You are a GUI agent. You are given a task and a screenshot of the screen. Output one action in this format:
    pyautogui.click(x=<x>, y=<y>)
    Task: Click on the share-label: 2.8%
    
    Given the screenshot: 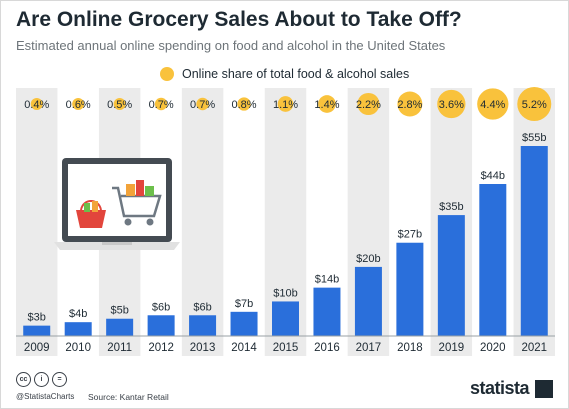 What is the action you would take?
    pyautogui.click(x=409, y=105)
    